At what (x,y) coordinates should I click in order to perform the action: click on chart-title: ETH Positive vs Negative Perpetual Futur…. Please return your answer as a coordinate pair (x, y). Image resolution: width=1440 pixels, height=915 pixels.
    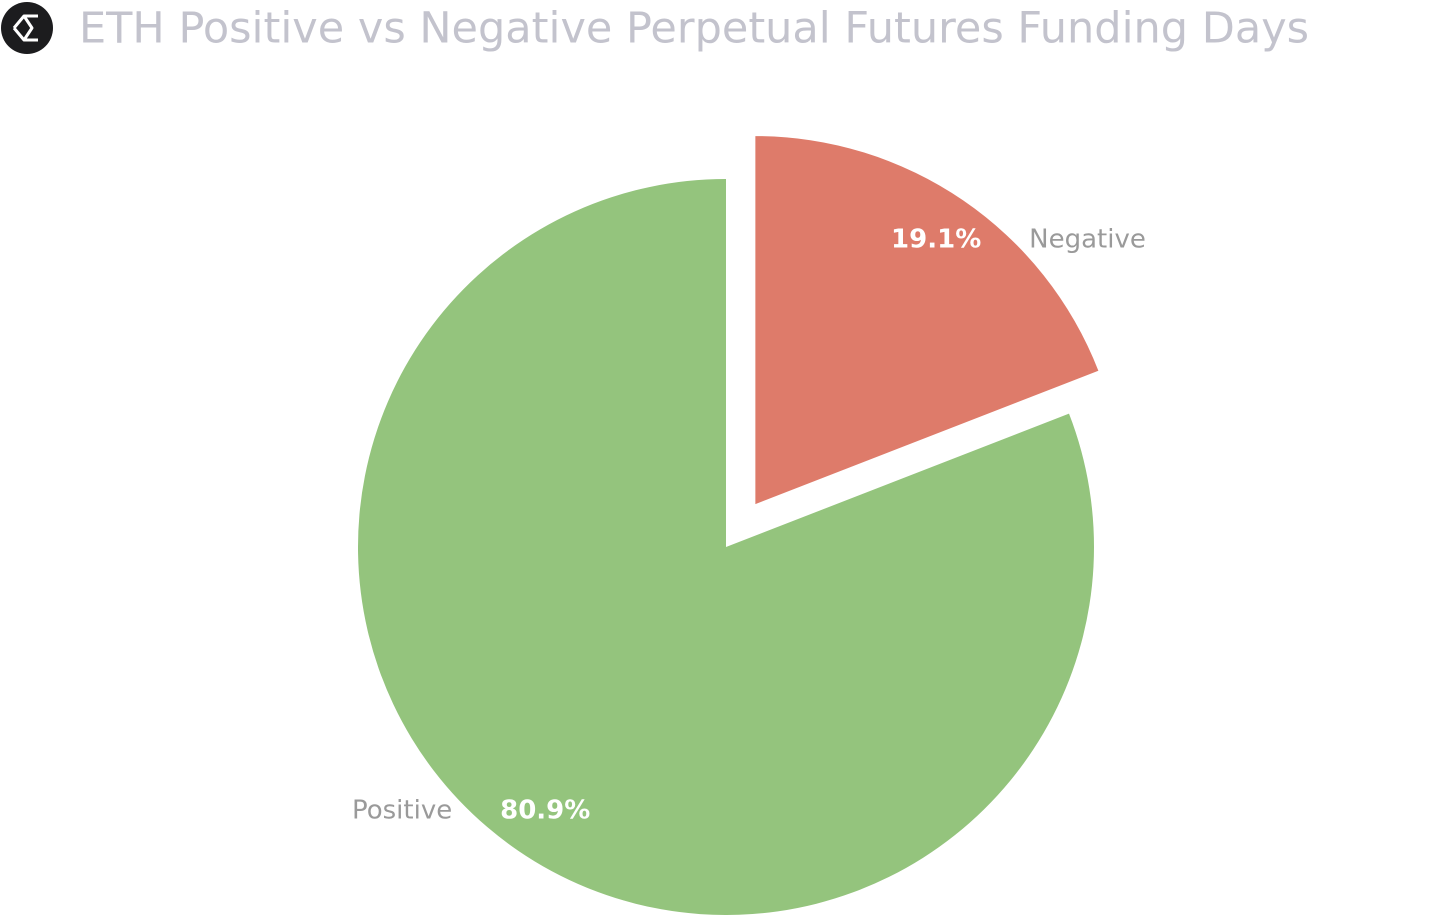
    Looking at the image, I should click on (694, 29).